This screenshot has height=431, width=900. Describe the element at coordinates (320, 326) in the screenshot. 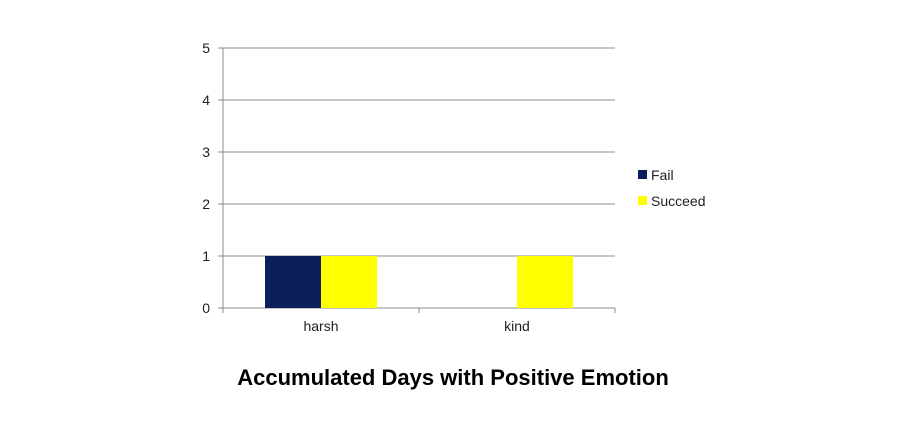

I see `x-tick-label: harsh` at that location.